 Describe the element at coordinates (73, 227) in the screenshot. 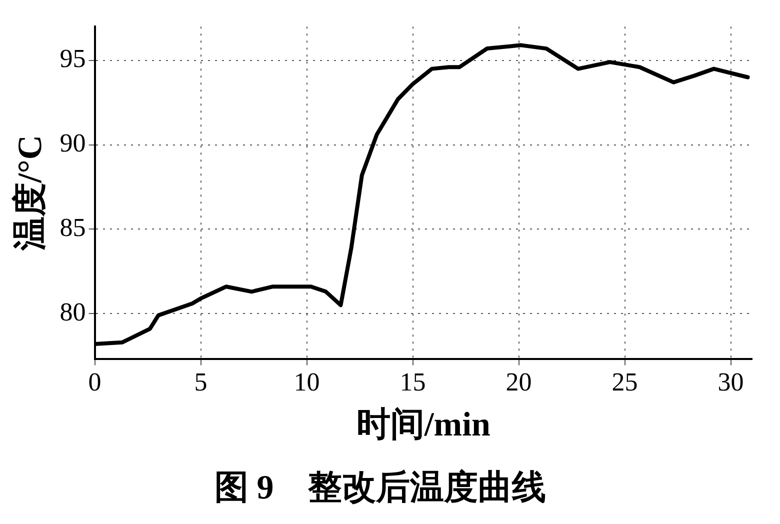

I see `y-tick-label: 85` at that location.